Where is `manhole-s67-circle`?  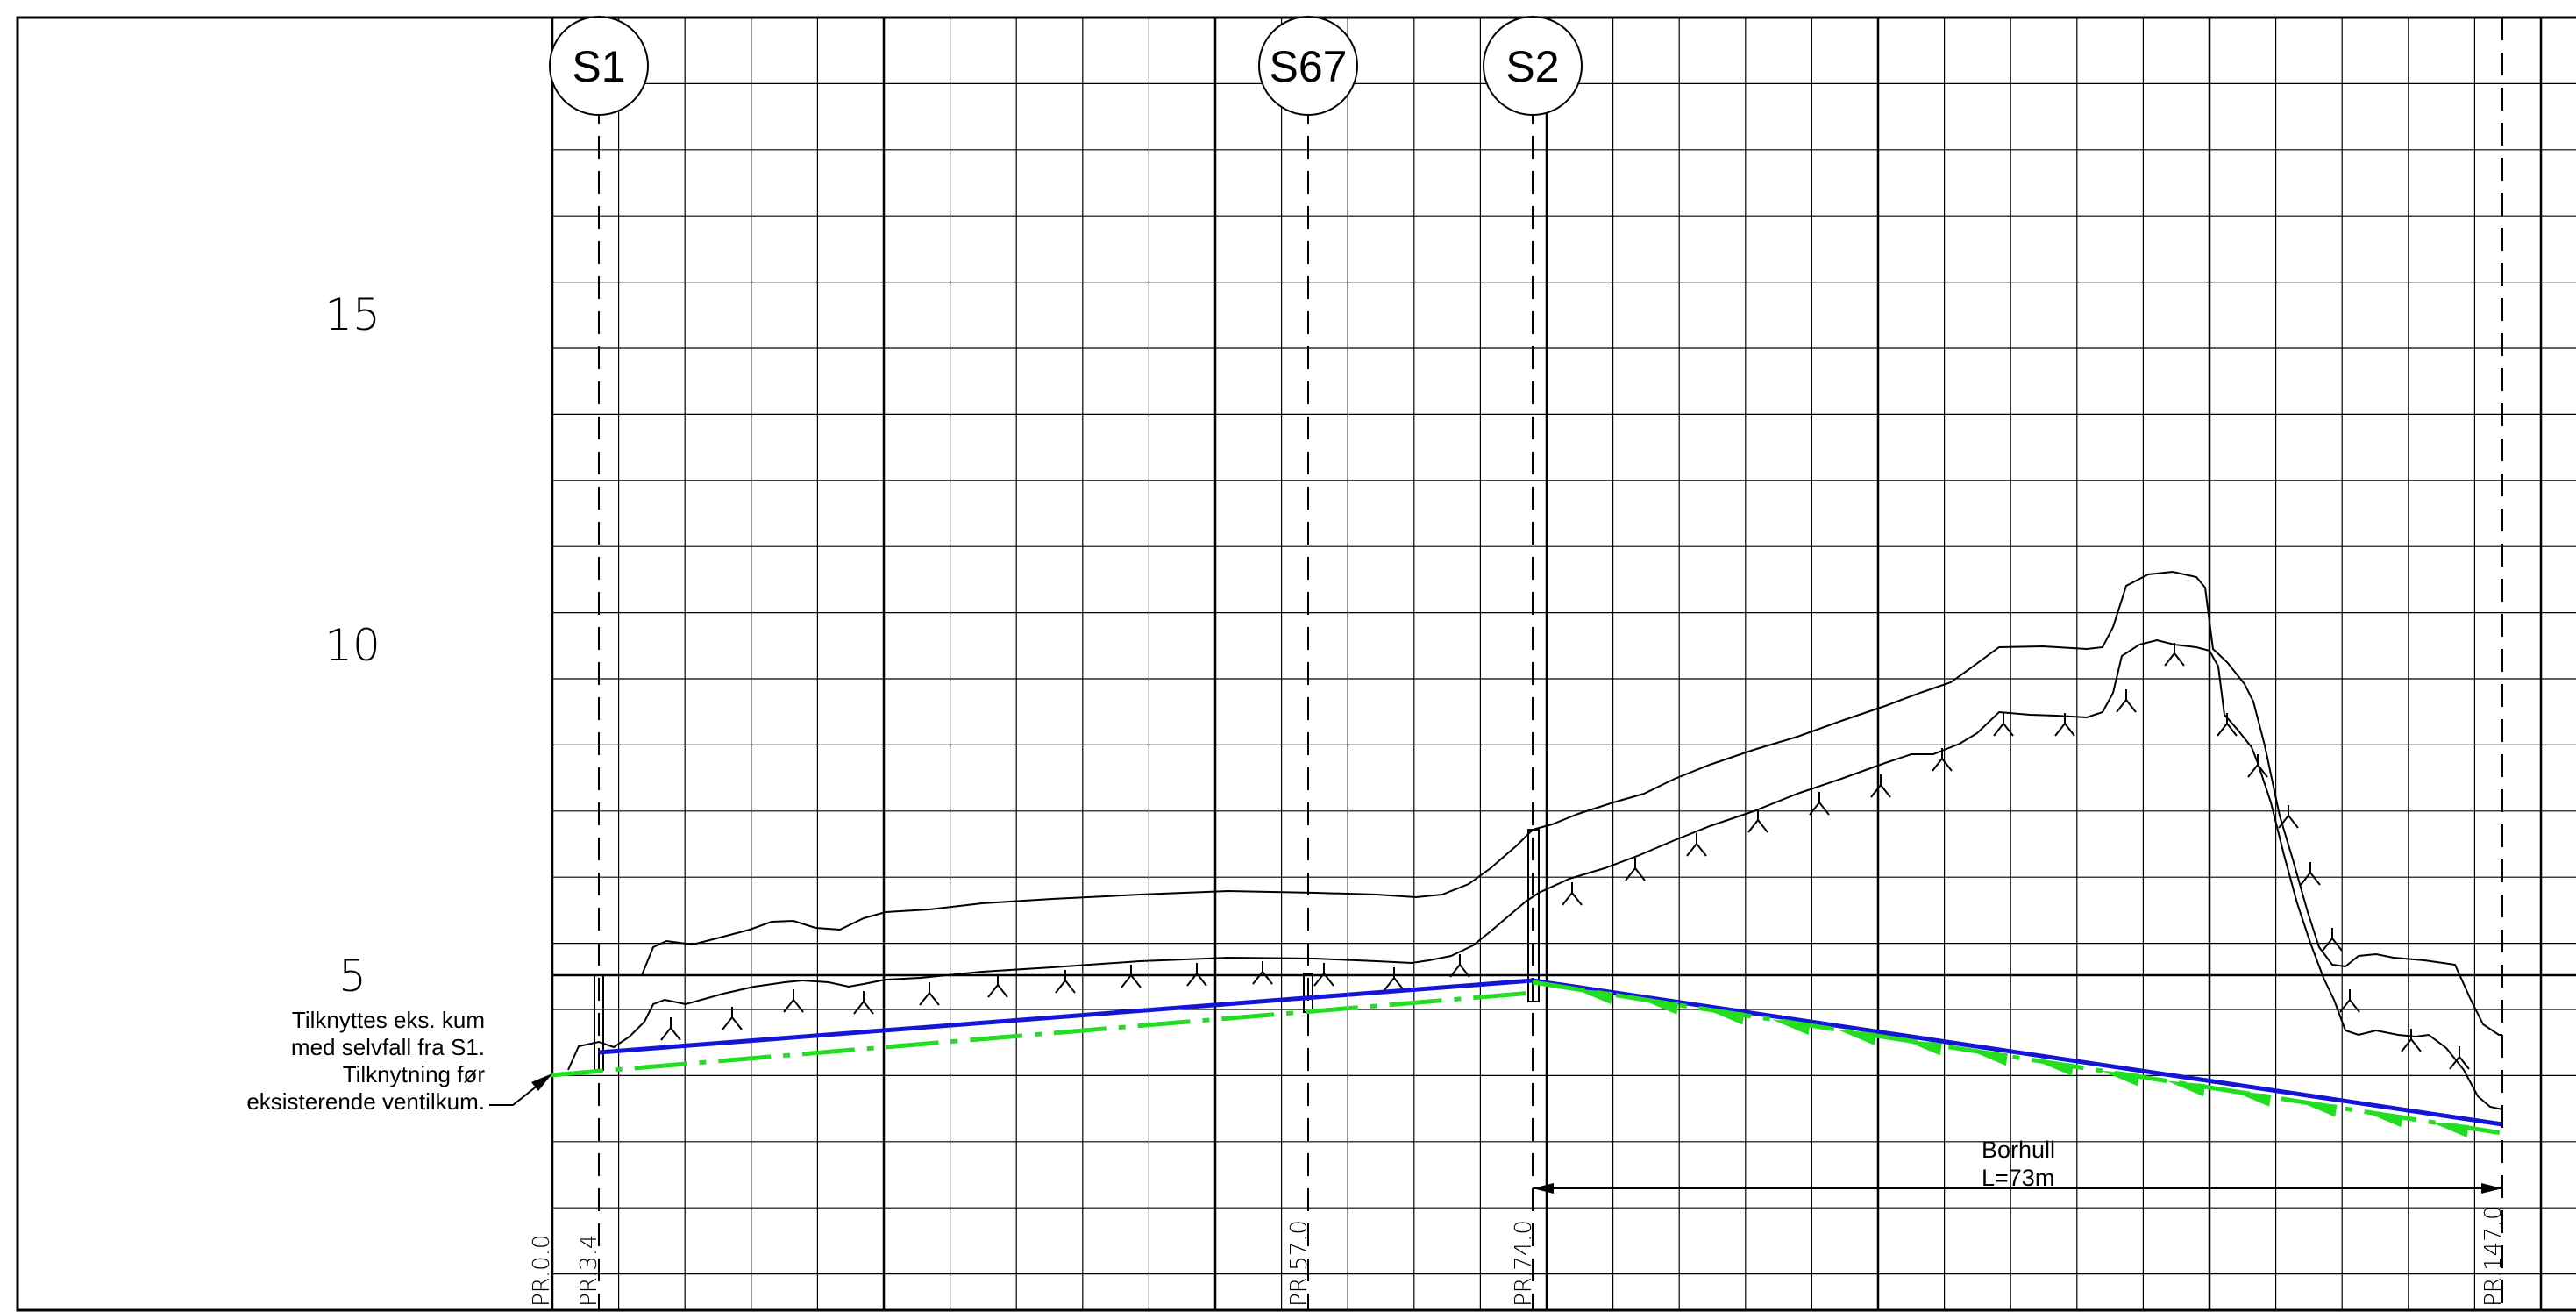
manhole-s67-circle is located at coordinates (1308, 66).